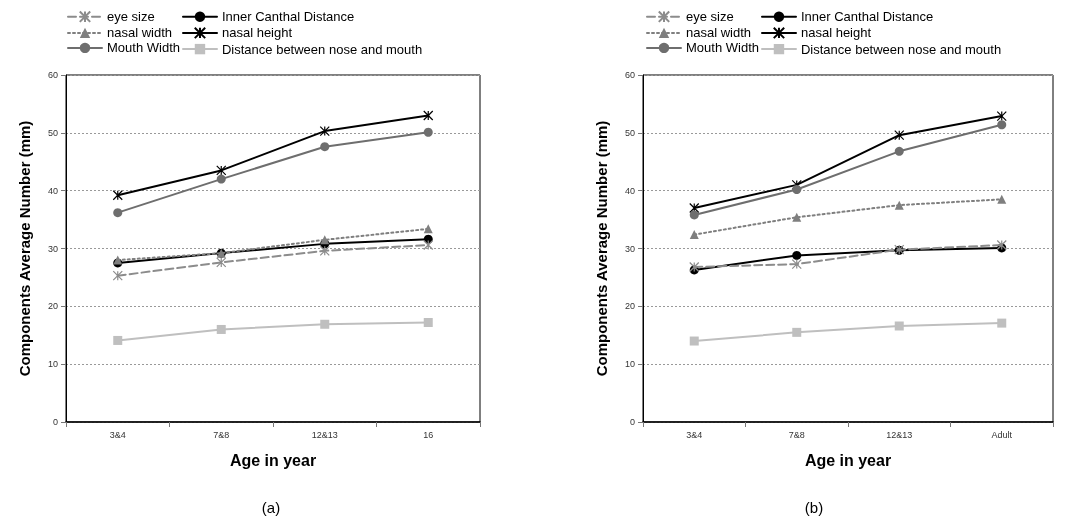 Image resolution: width=1085 pixels, height=519 pixels. Describe the element at coordinates (1002, 434) in the screenshot. I see `x-tick-label: Adult` at that location.